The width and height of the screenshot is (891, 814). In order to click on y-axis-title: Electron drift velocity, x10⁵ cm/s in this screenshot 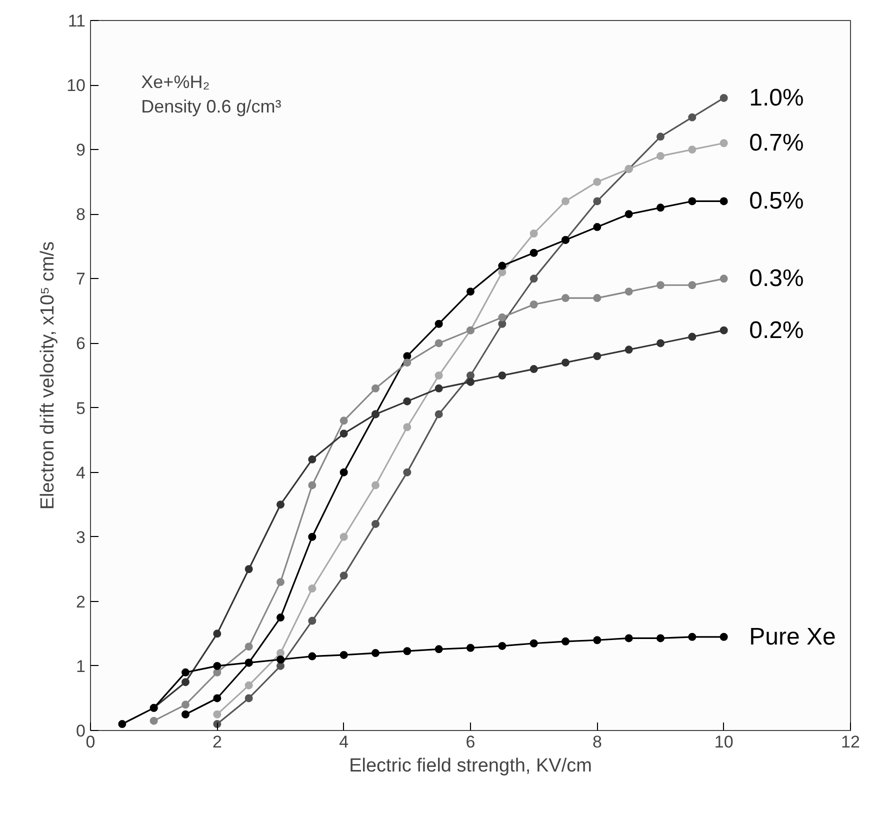, I will do `click(48, 375)`.